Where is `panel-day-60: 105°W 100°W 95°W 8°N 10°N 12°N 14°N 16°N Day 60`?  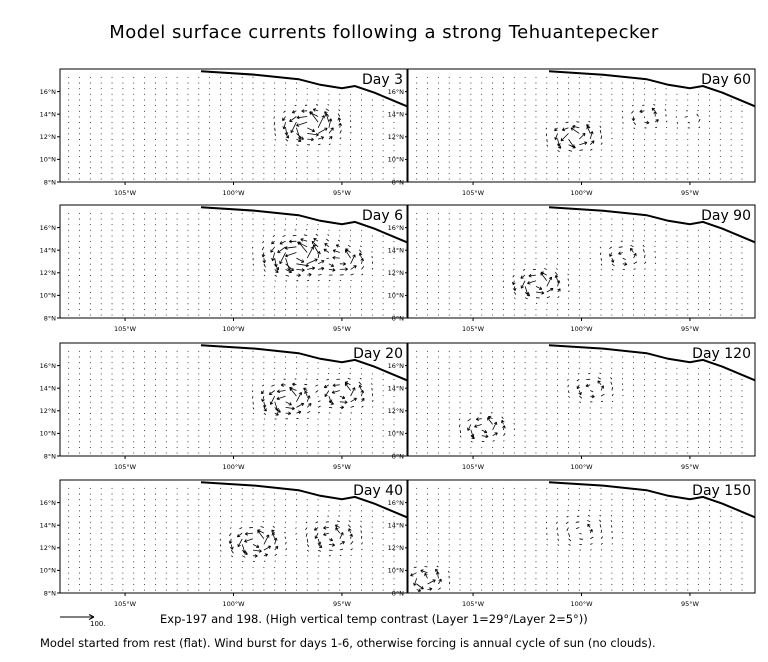 panel-day-60: 105°W 100°W 95°W 8°N 10°N 12°N 14°N 16°N Day 60 is located at coordinates (572, 132).